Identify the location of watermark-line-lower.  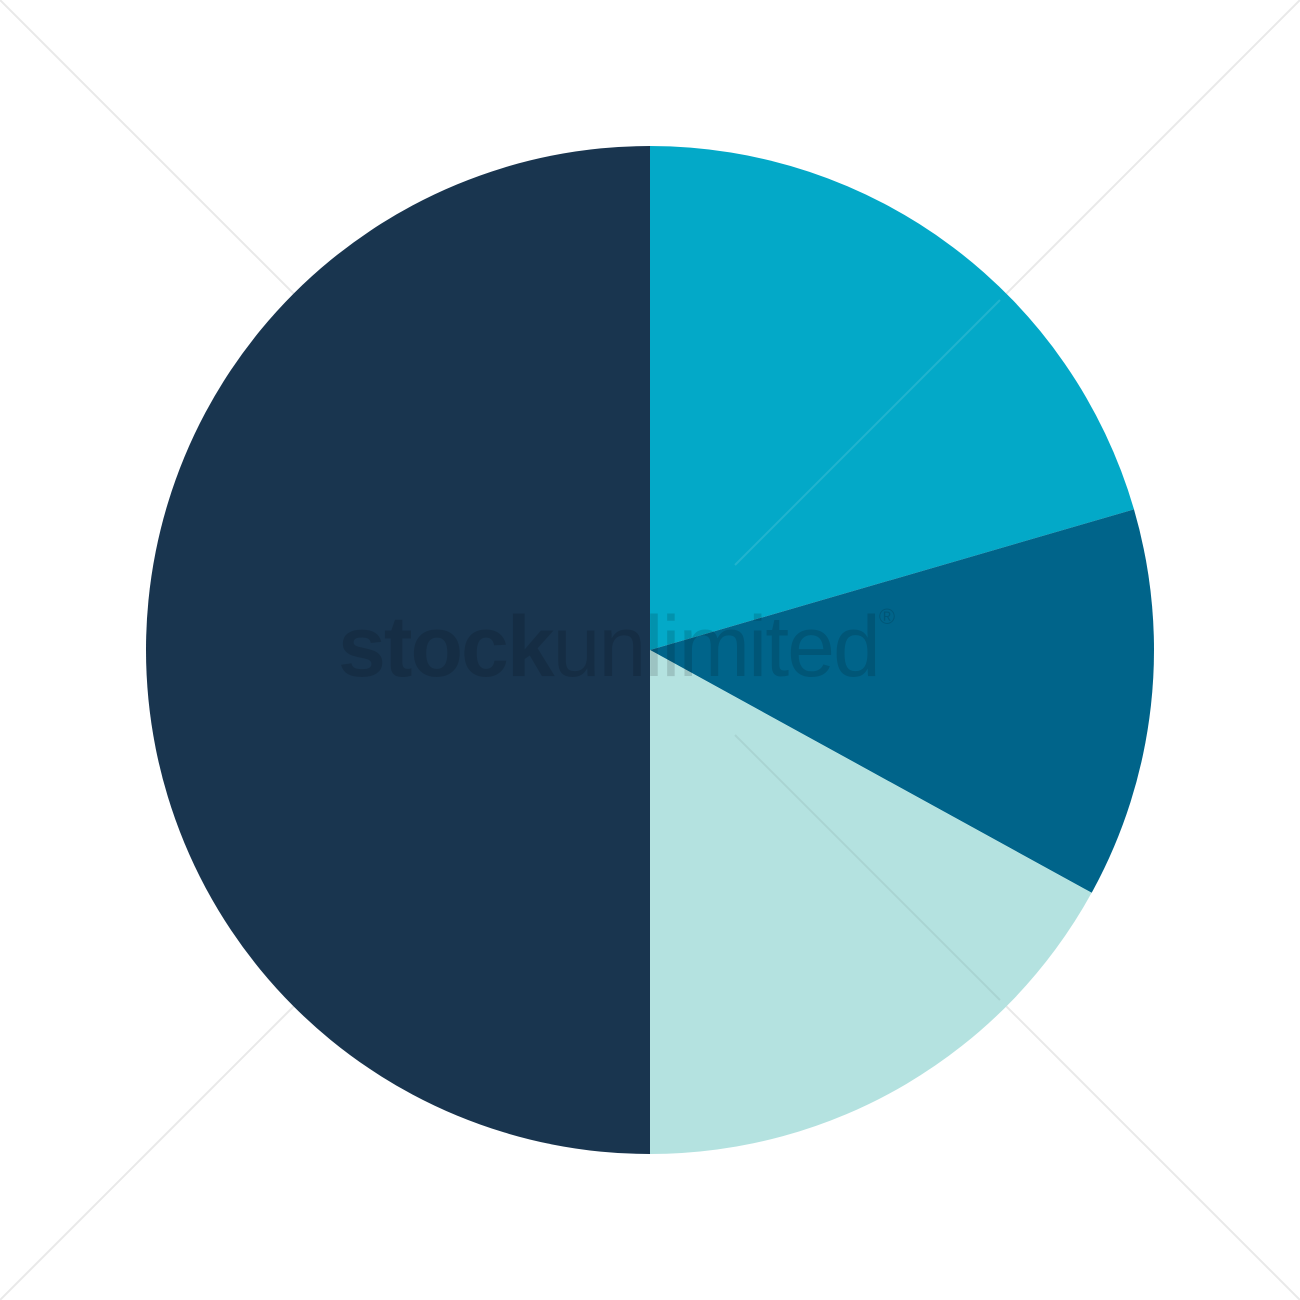
(867, 867).